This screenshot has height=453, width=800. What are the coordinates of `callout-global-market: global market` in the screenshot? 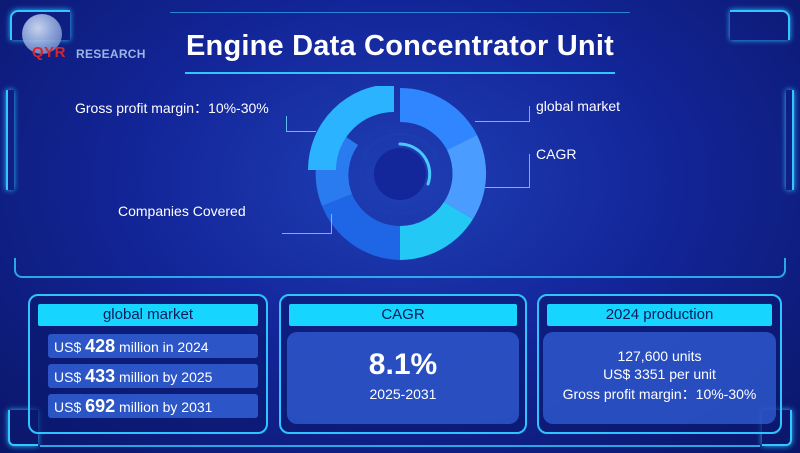 It's located at (578, 106).